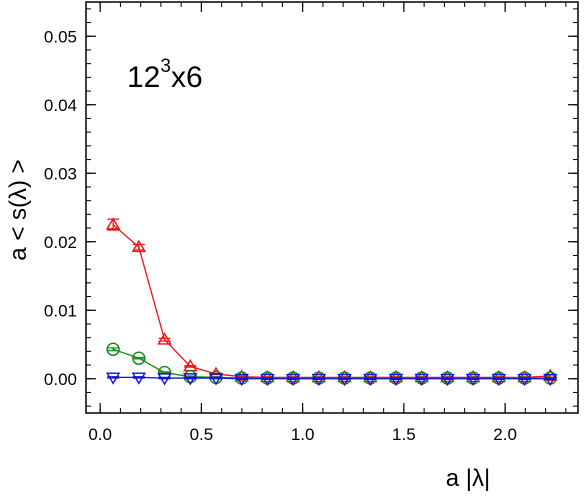  Describe the element at coordinates (404, 434) in the screenshot. I see `x-tick-label: 1.5` at that location.